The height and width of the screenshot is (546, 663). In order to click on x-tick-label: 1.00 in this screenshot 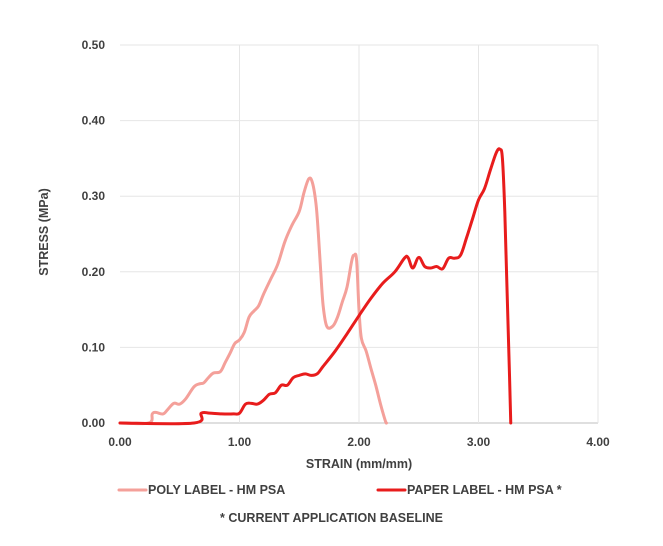, I will do `click(240, 442)`.